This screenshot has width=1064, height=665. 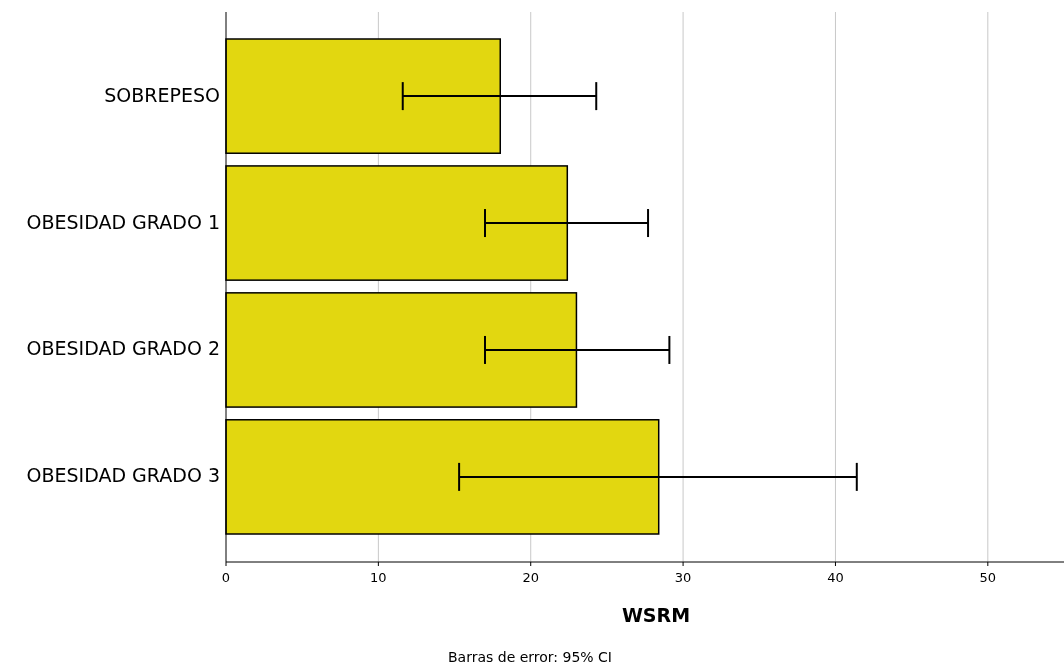 I want to click on x-tick-label: 20, so click(x=530, y=577).